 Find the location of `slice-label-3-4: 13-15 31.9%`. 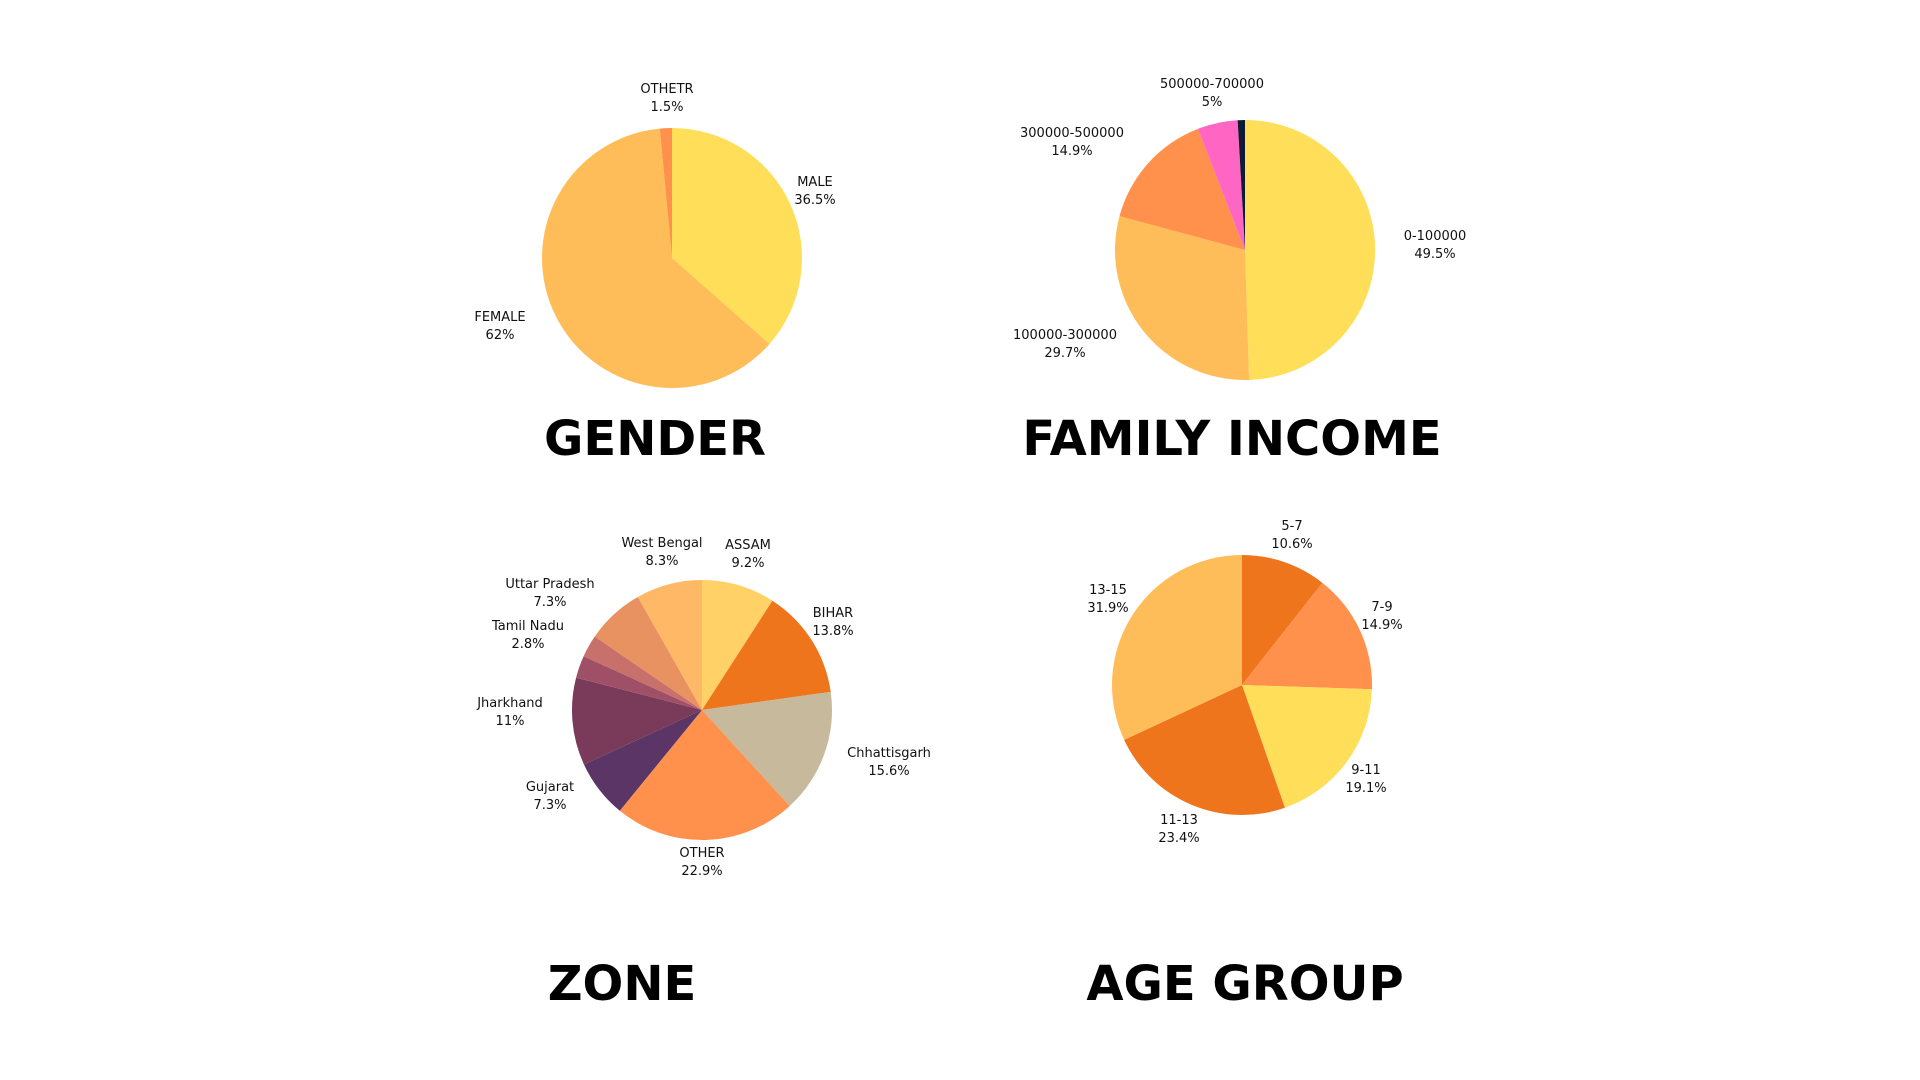

slice-label-3-4: 13-15 31.9% is located at coordinates (1107, 599).